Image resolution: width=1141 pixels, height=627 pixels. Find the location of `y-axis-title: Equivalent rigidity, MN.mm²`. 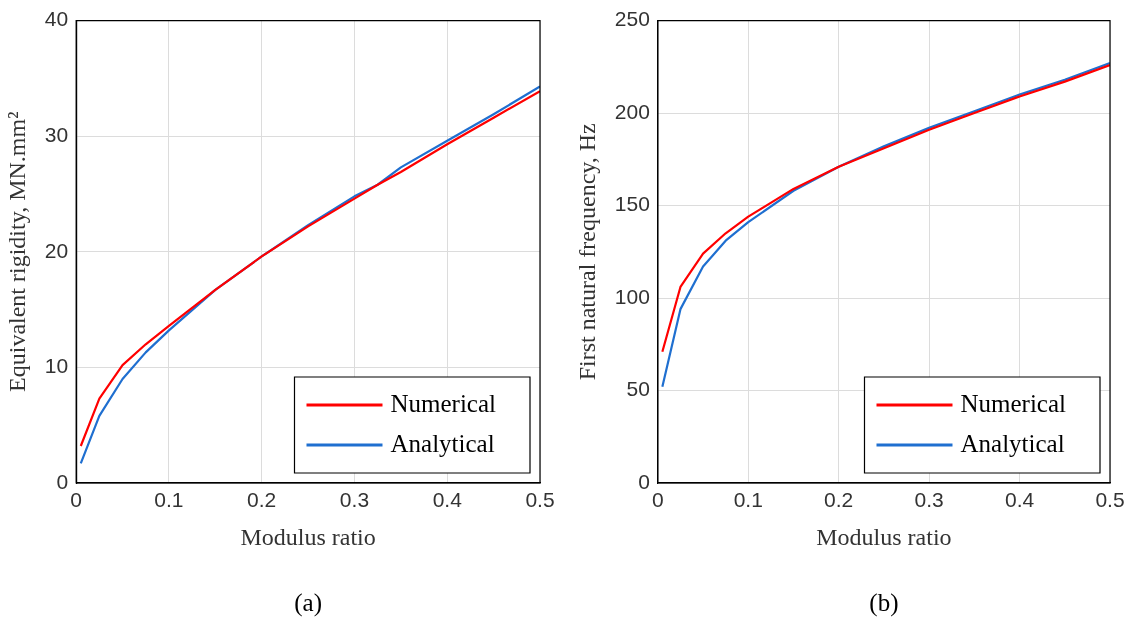

y-axis-title: Equivalent rigidity, MN.mm² is located at coordinates (16, 251).